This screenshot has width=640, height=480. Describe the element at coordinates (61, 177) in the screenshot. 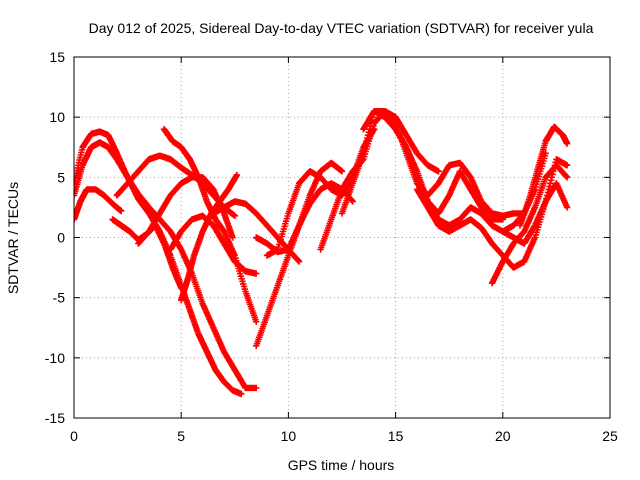

I see `y-tick-label: 5` at that location.